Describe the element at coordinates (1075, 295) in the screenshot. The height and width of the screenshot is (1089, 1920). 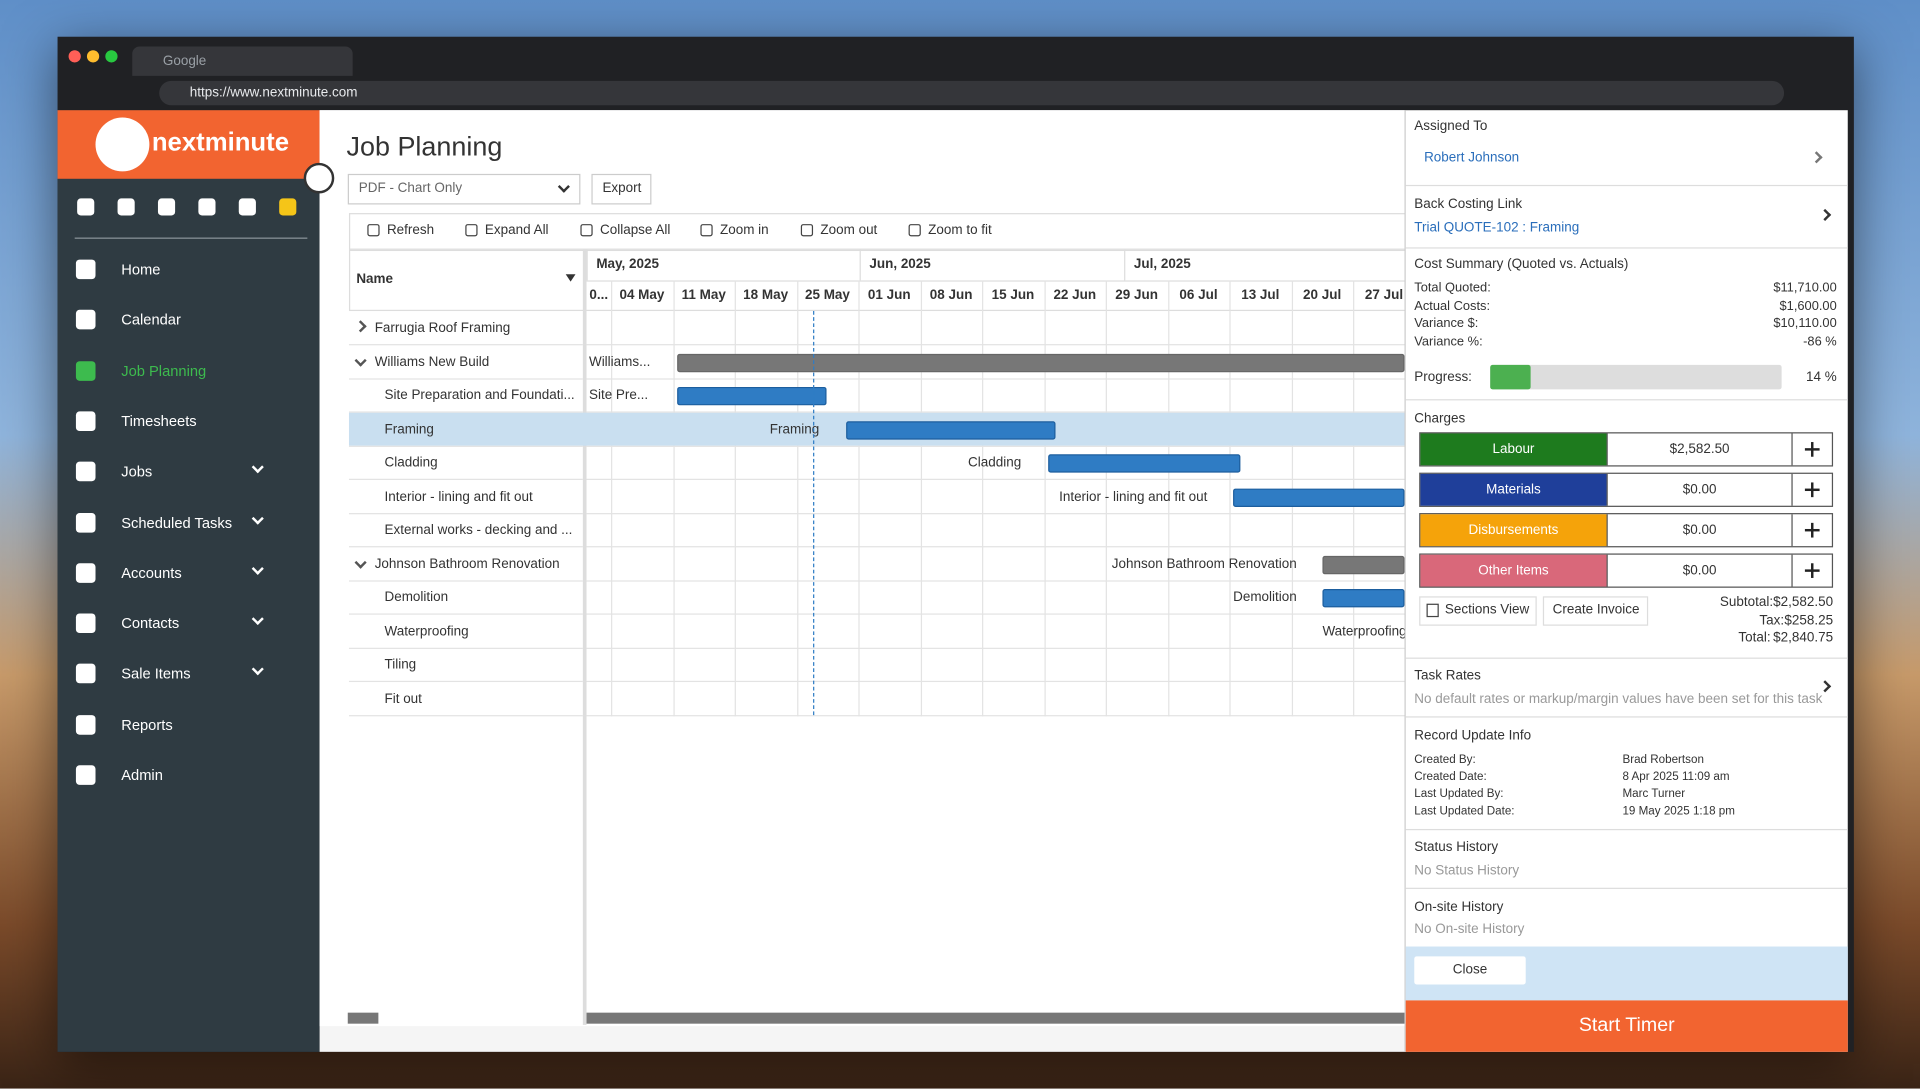
I see `week-label: 22 Jun` at that location.